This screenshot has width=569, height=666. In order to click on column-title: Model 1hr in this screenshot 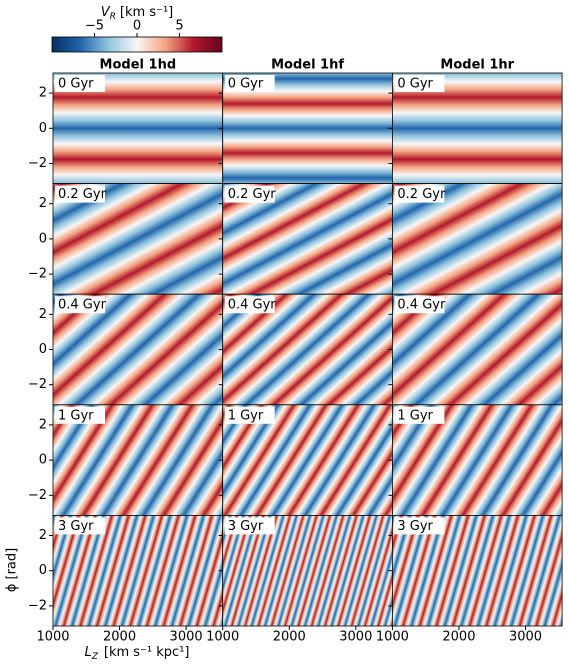, I will do `click(477, 65)`.